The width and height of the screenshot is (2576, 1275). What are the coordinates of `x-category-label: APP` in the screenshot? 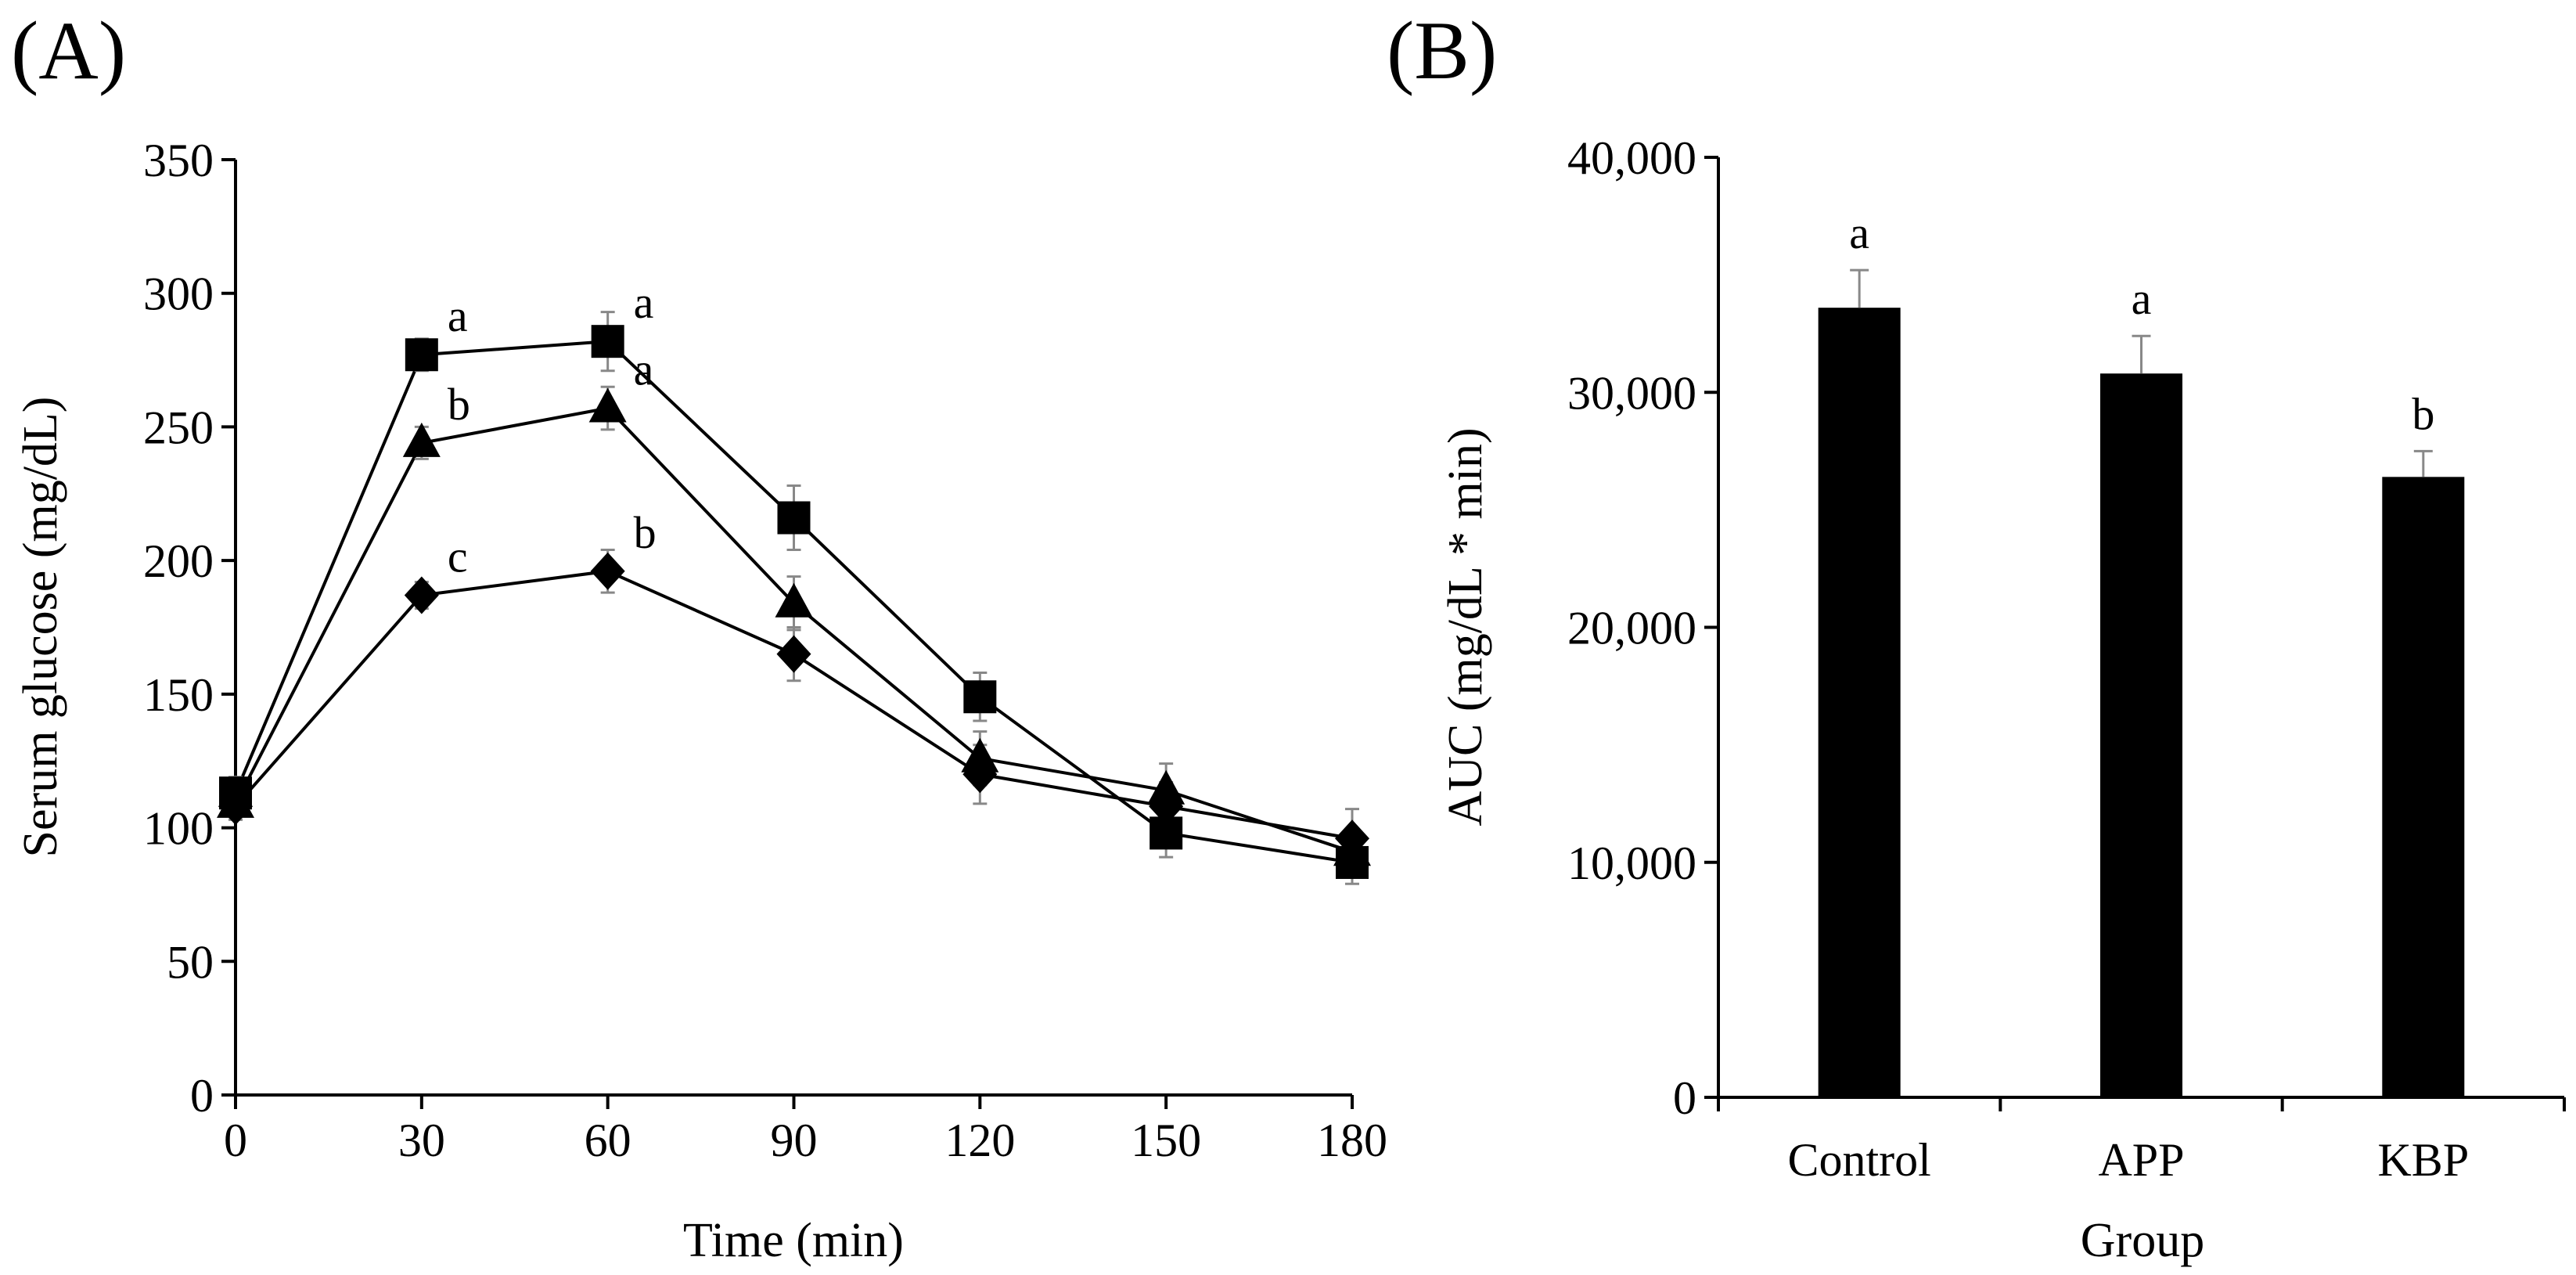 It's located at (2141, 1160).